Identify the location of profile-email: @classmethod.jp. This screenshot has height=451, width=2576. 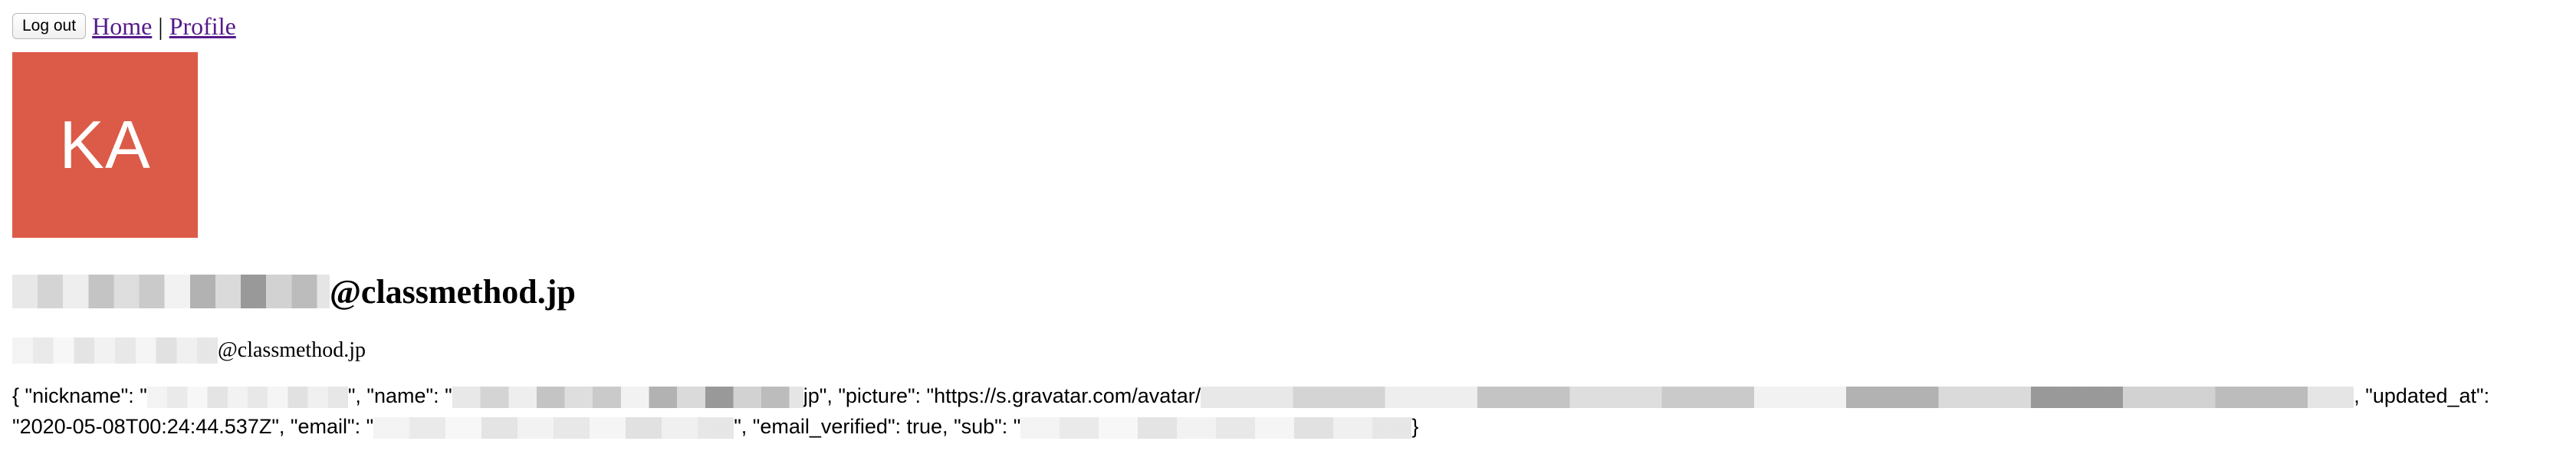
(1288, 350).